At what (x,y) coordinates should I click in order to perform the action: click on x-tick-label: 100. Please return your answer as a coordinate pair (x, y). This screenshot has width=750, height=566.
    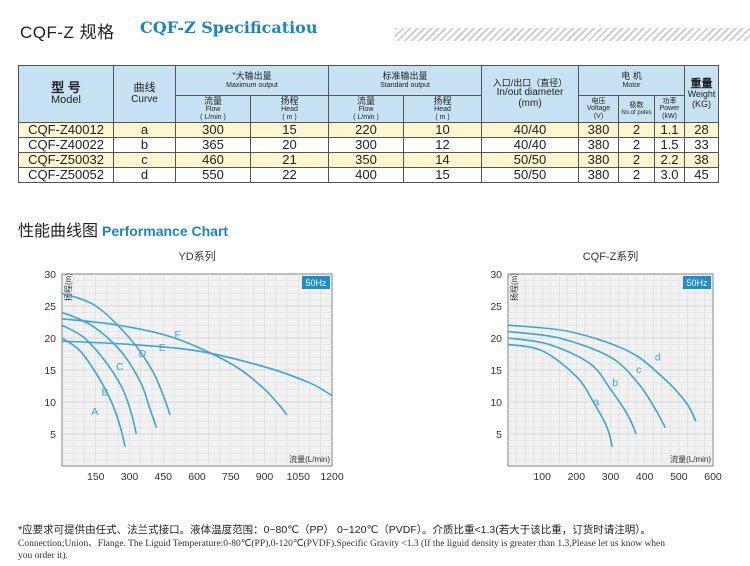
    Looking at the image, I should click on (542, 477).